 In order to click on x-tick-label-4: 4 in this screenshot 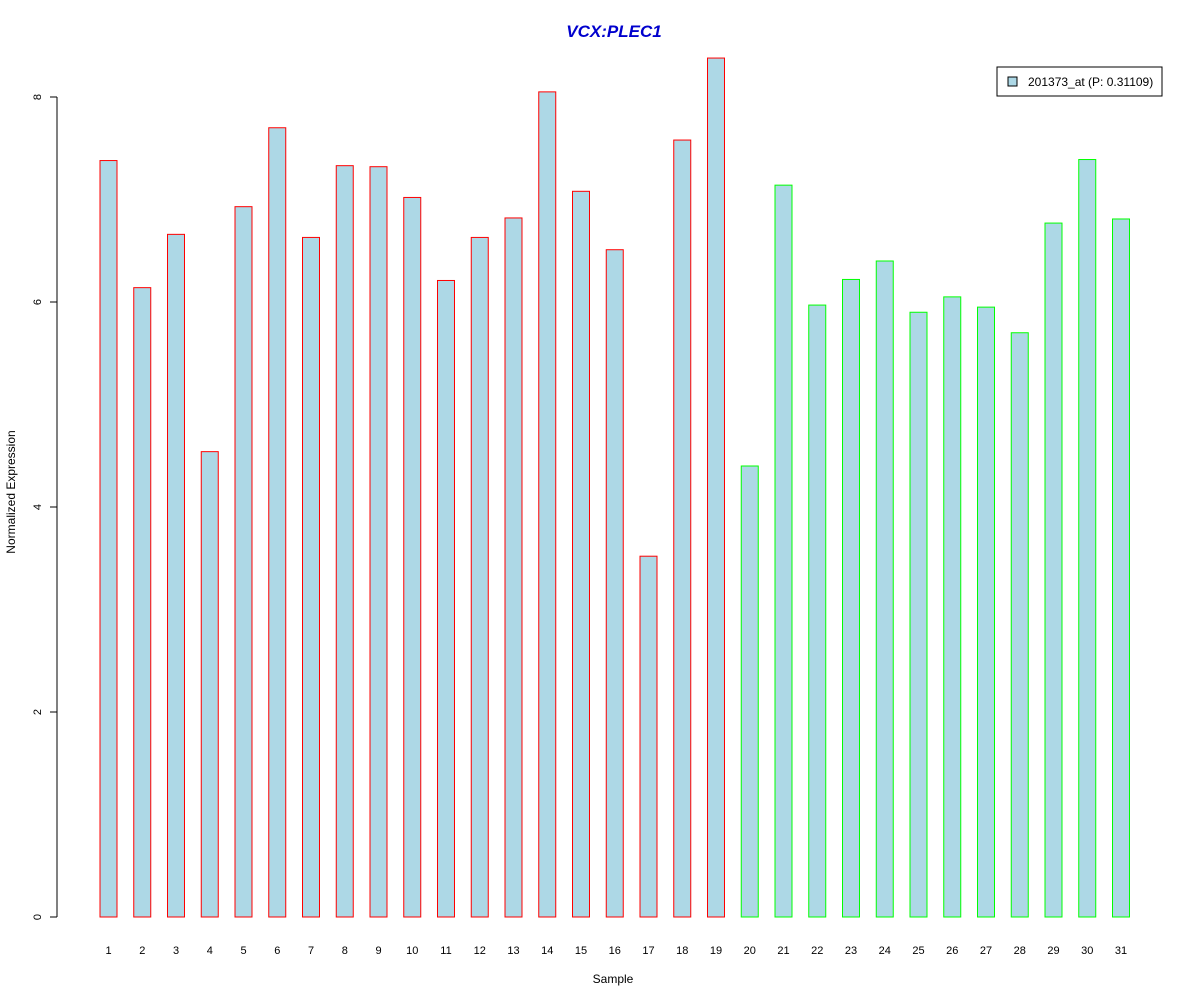, I will do `click(210, 951)`.